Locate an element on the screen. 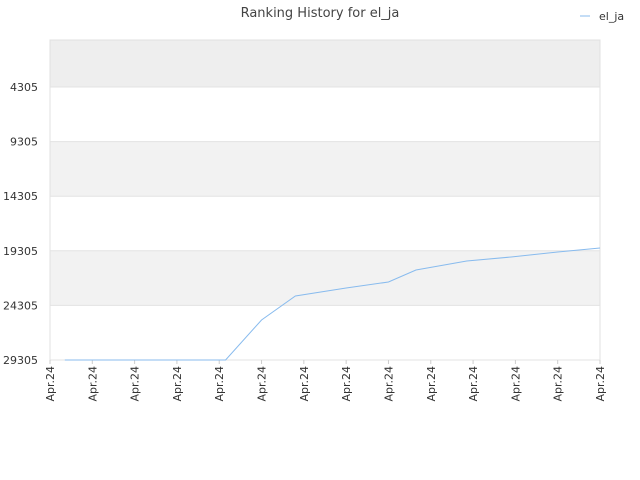  y-tick-label: 29305 is located at coordinates (20, 360).